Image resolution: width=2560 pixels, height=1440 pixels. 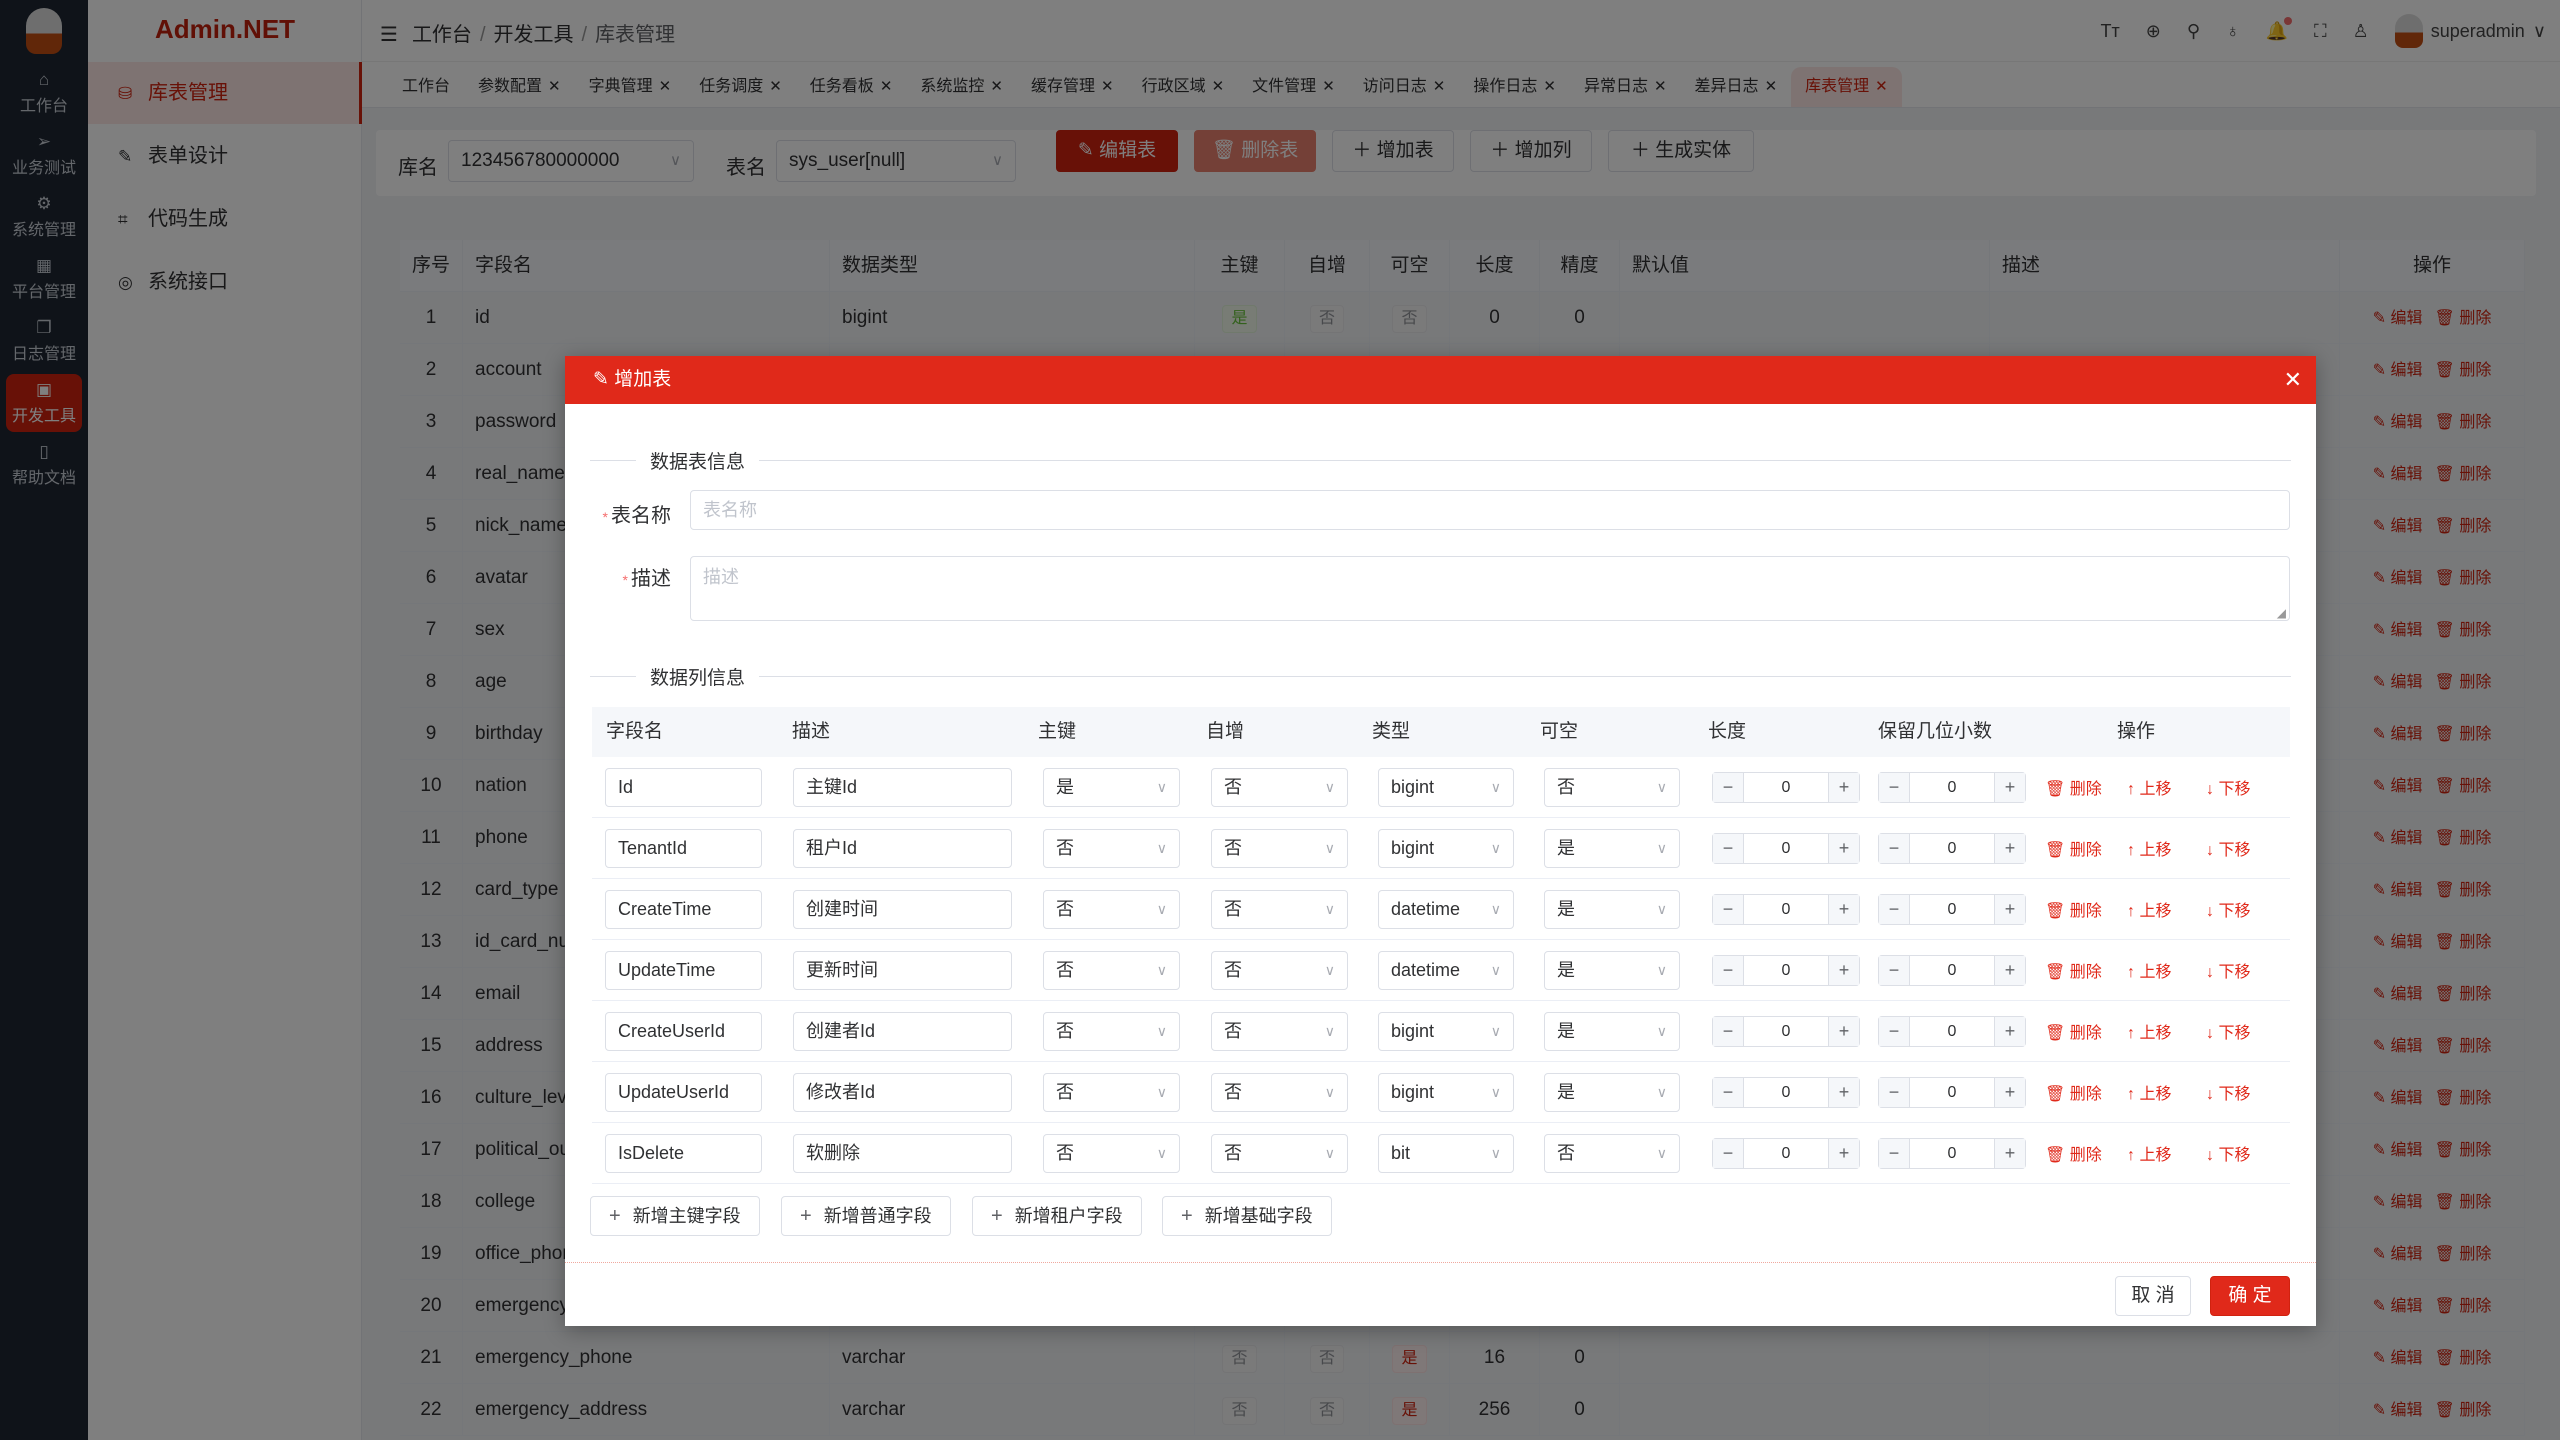 What do you see at coordinates (683, 1153) in the screenshot?
I see `field-name-input: IsDelete` at bounding box center [683, 1153].